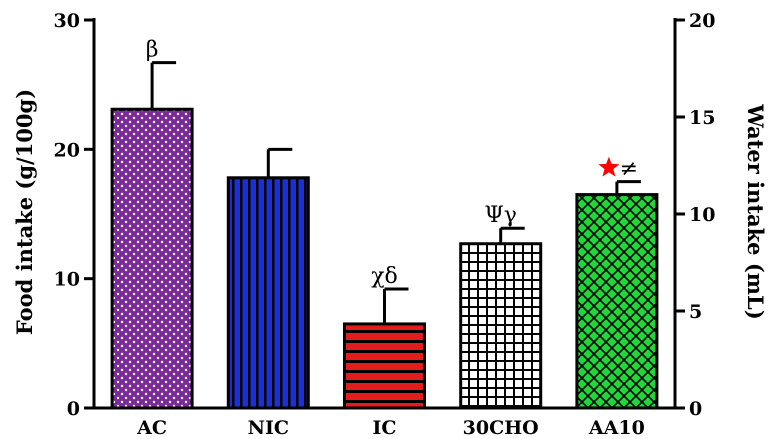 The height and width of the screenshot is (439, 769). Describe the element at coordinates (67, 21) in the screenshot. I see `y-tick-label: 30` at that location.